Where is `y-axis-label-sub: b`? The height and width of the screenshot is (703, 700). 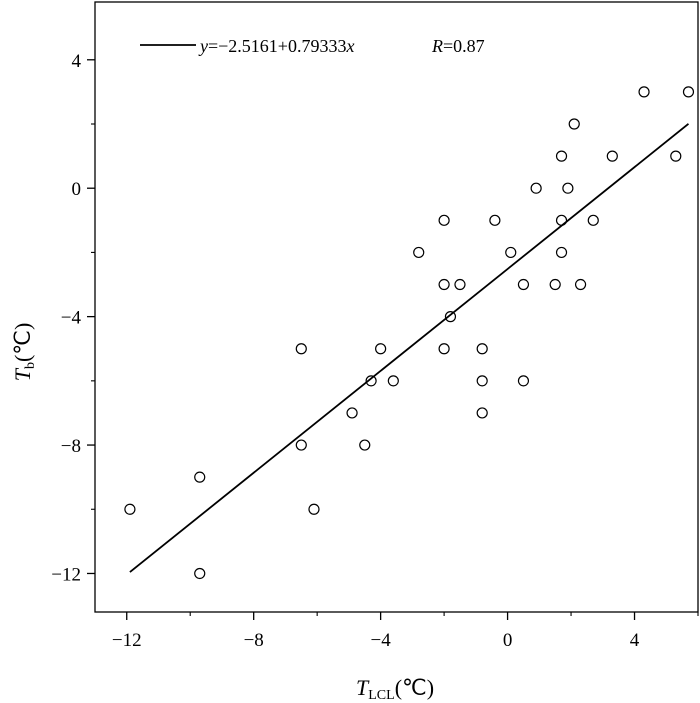 y-axis-label-sub: b is located at coordinates (30, 365).